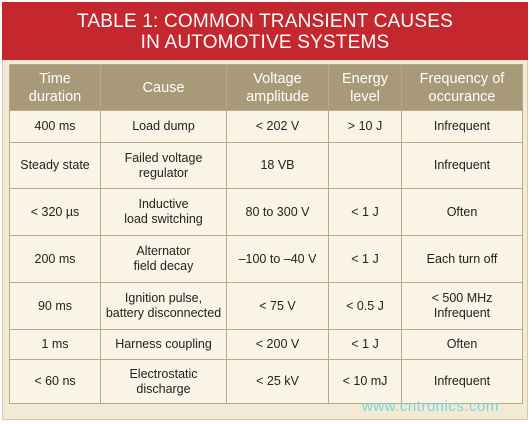 The image size is (532, 424). I want to click on cell-duration: 400 ms, so click(55, 126).